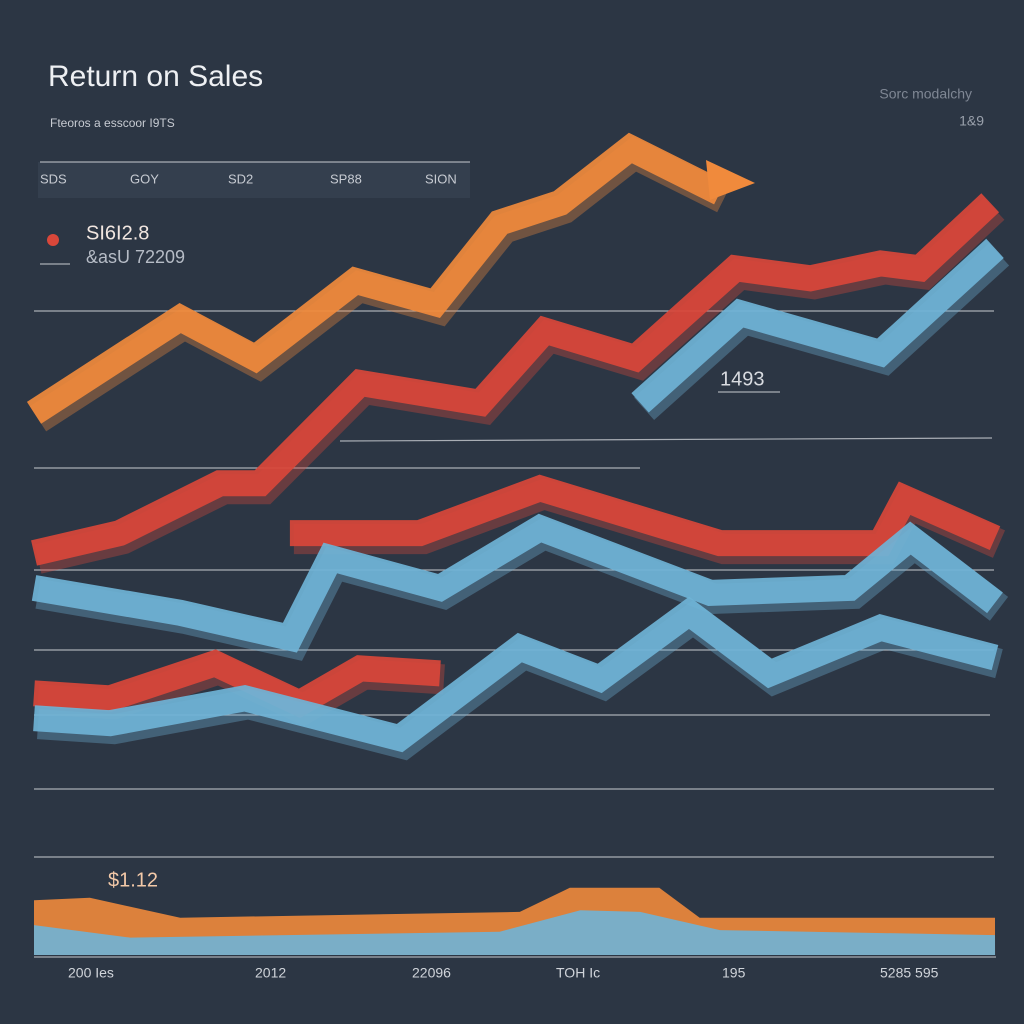  I want to click on corner-value: 1&9, so click(971, 121).